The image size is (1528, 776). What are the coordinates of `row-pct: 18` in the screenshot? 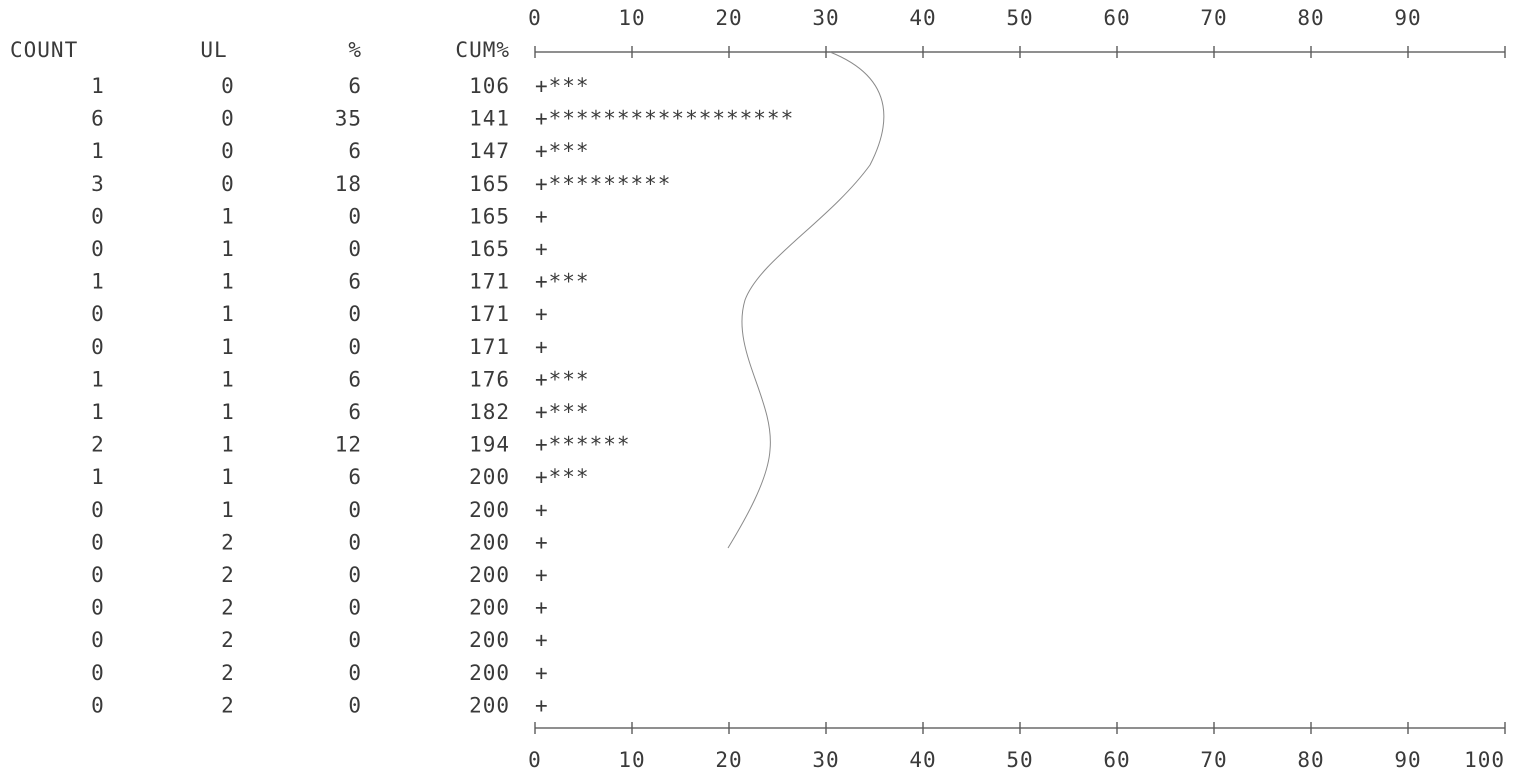 It's located at (348, 184).